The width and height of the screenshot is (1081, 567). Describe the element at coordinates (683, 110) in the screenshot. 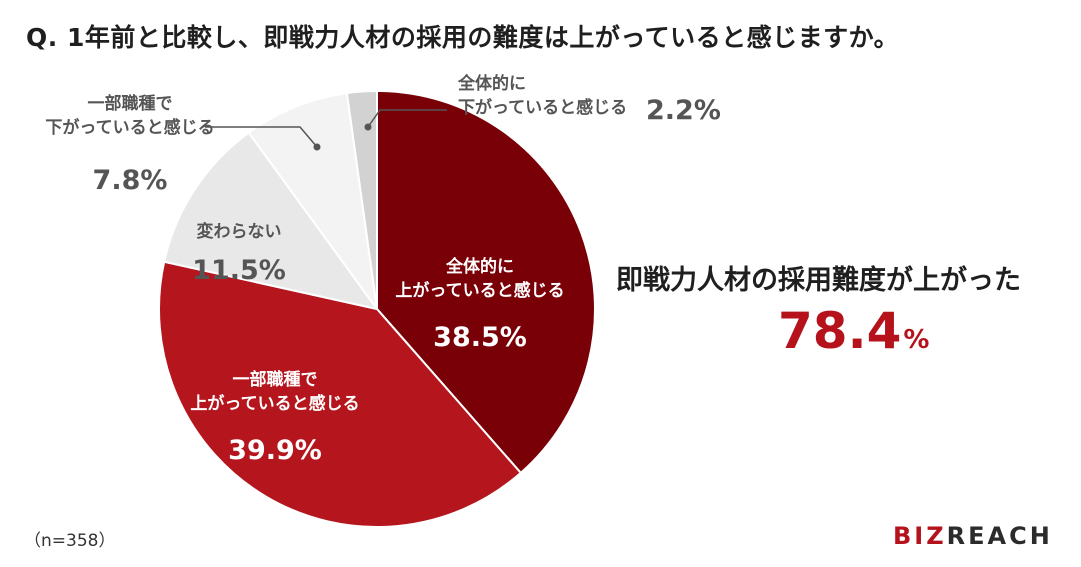

I see `slice-value-label: 2.2%` at that location.